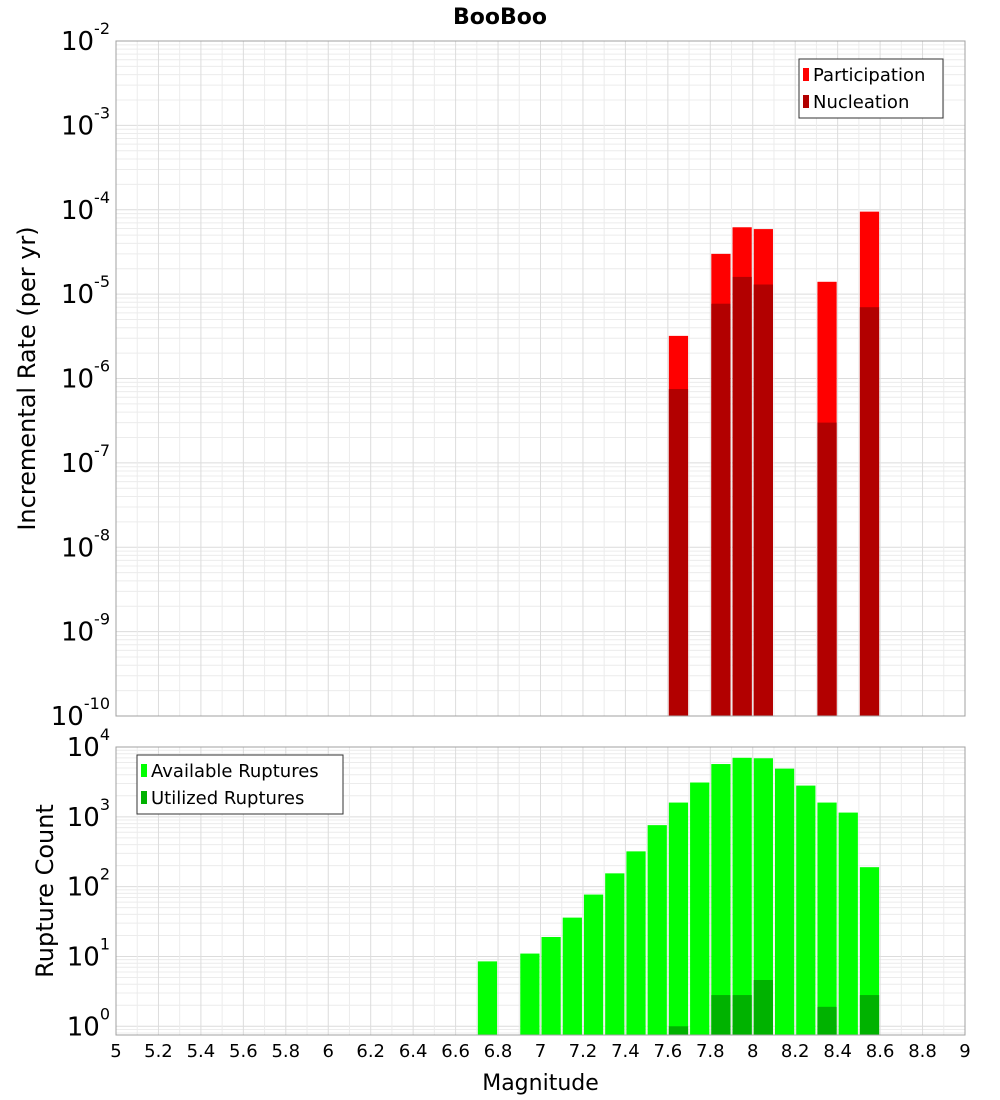 The image size is (1000, 1100). What do you see at coordinates (85, 122) in the screenshot?
I see `y-tick-label: 10⁻³` at bounding box center [85, 122].